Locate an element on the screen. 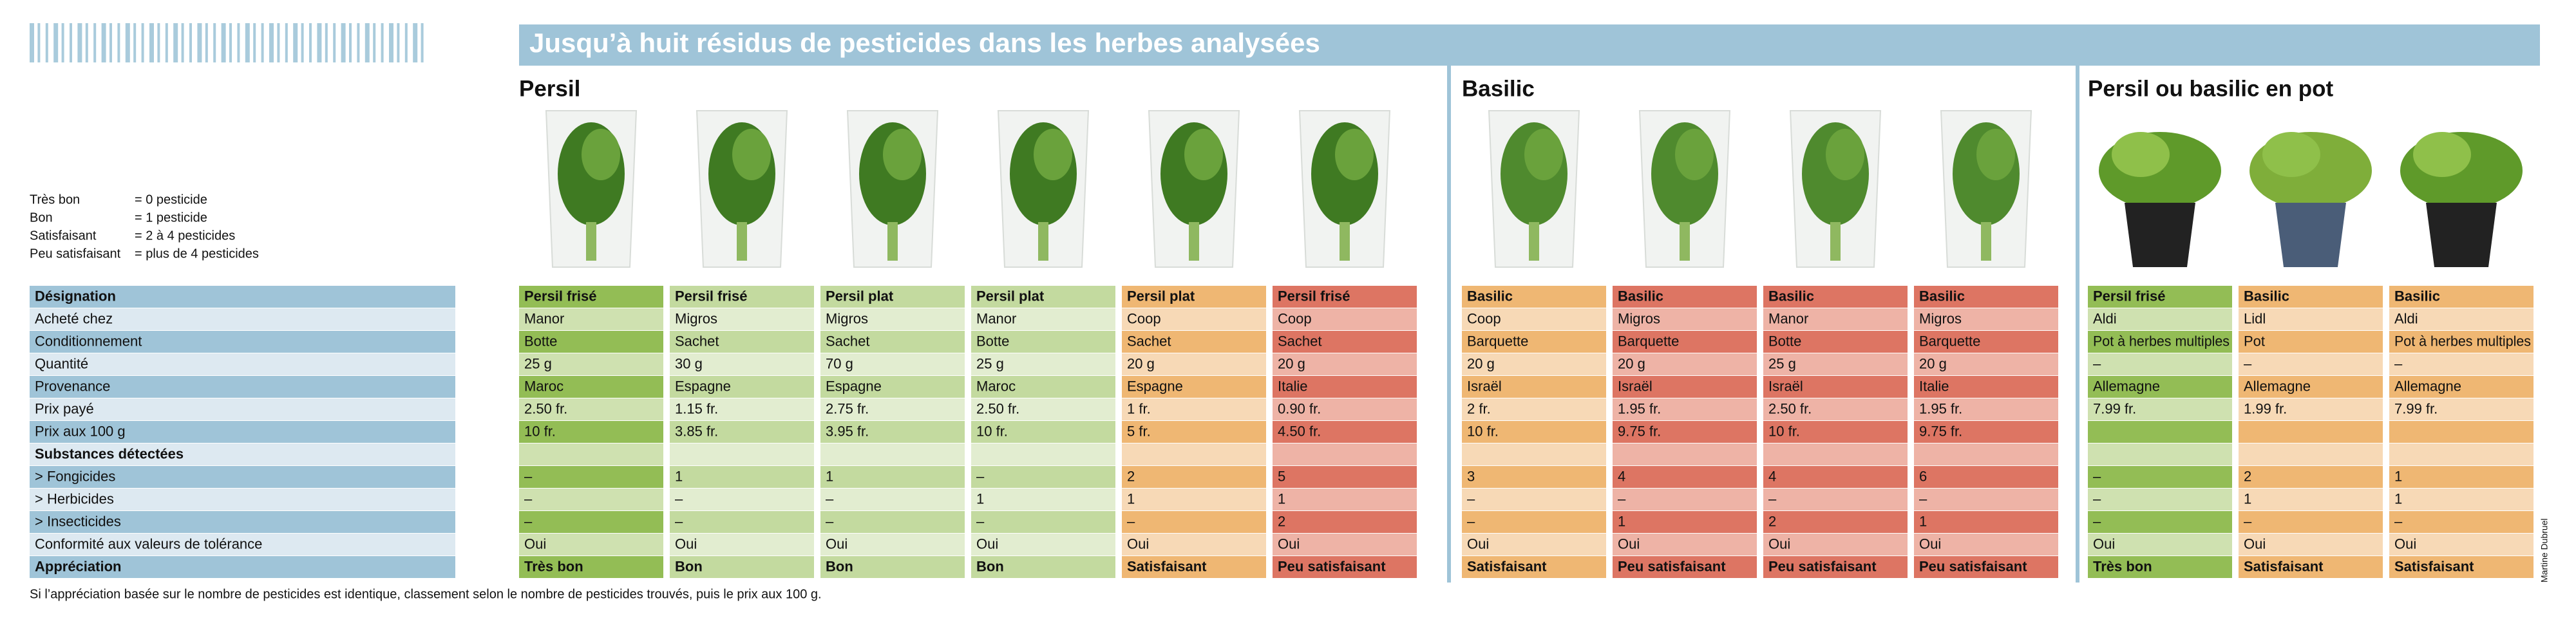 Image resolution: width=2576 pixels, height=625 pixels. pot is located at coordinates (2160, 235).